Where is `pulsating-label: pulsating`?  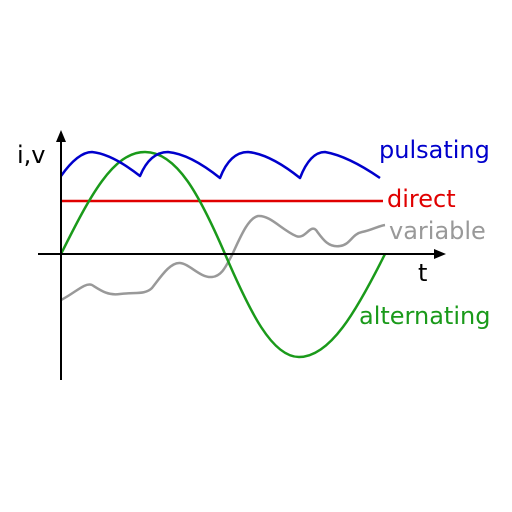
pulsating-label: pulsating is located at coordinates (434, 150).